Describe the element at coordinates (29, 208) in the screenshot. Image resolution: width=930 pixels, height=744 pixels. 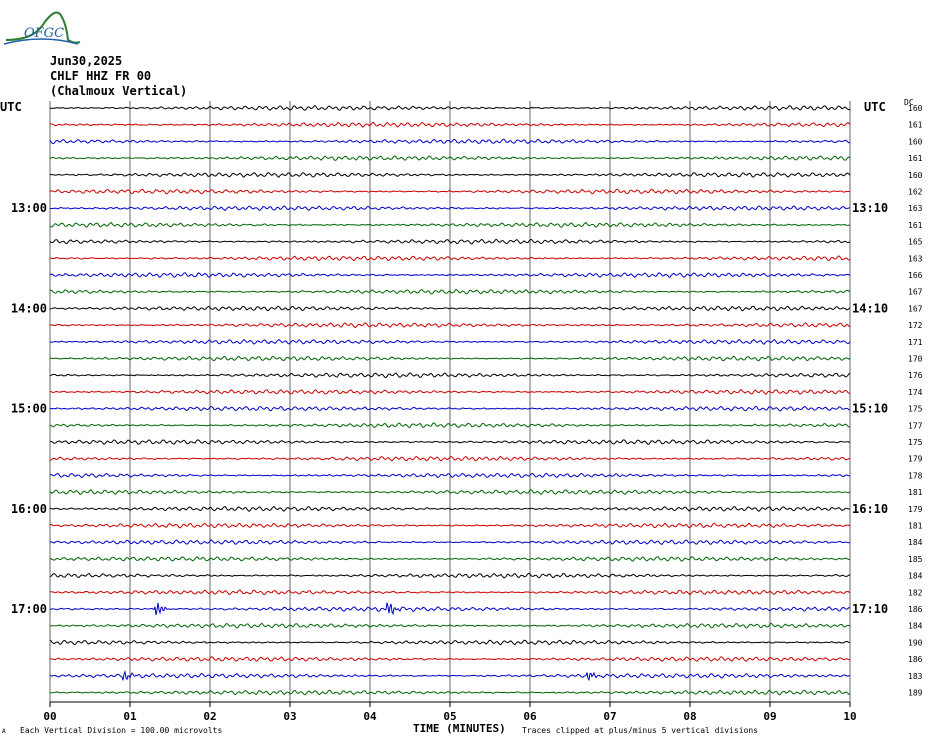
I see `hour-label-left-13:00: 13:00` at that location.